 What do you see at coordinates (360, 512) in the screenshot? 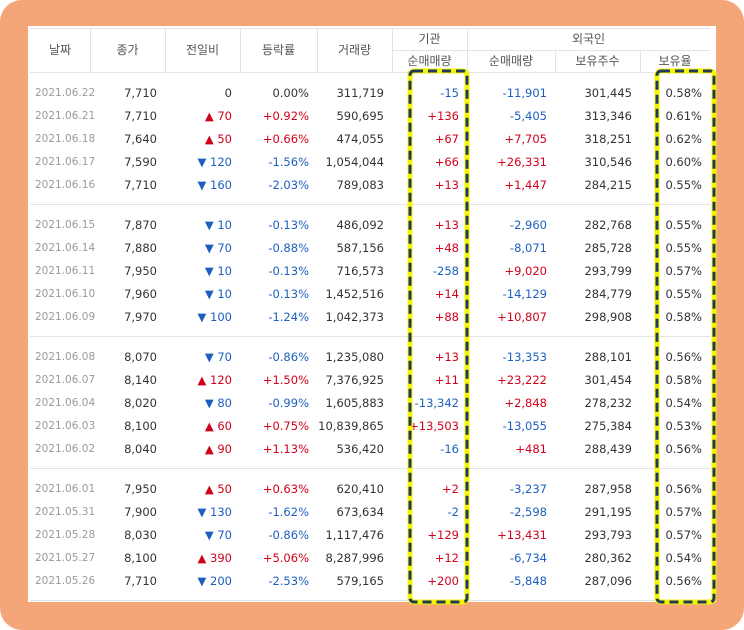
I see `value-cell: 673,634` at bounding box center [360, 512].